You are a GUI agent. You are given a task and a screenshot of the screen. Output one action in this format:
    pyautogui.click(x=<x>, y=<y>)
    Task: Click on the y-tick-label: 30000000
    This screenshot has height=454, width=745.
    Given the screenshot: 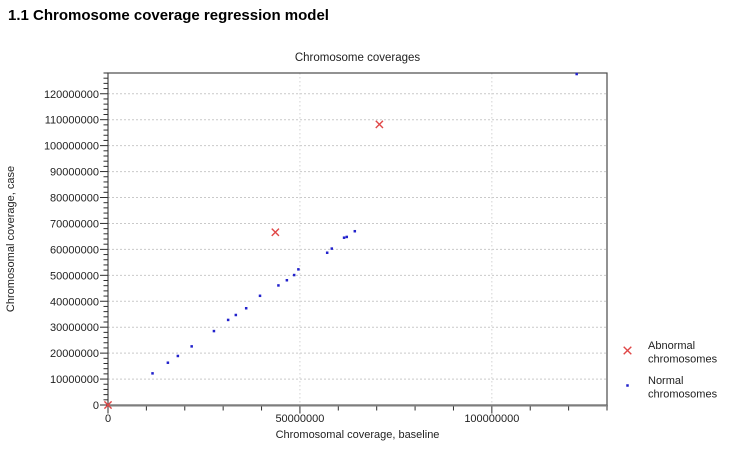 What is the action you would take?
    pyautogui.click(x=74, y=328)
    